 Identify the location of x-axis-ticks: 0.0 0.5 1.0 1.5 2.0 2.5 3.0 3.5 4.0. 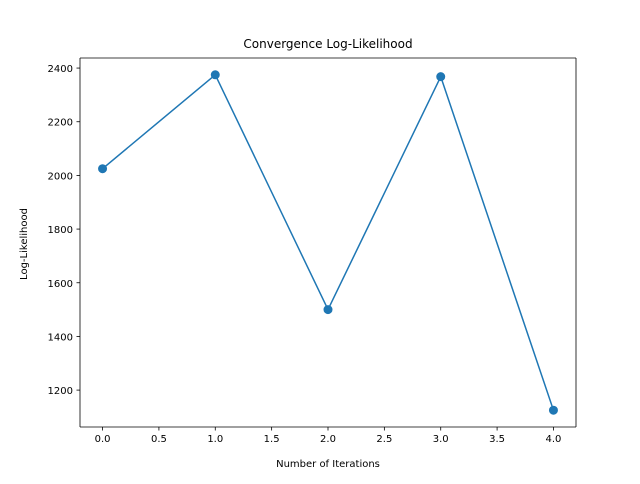
(328, 436).